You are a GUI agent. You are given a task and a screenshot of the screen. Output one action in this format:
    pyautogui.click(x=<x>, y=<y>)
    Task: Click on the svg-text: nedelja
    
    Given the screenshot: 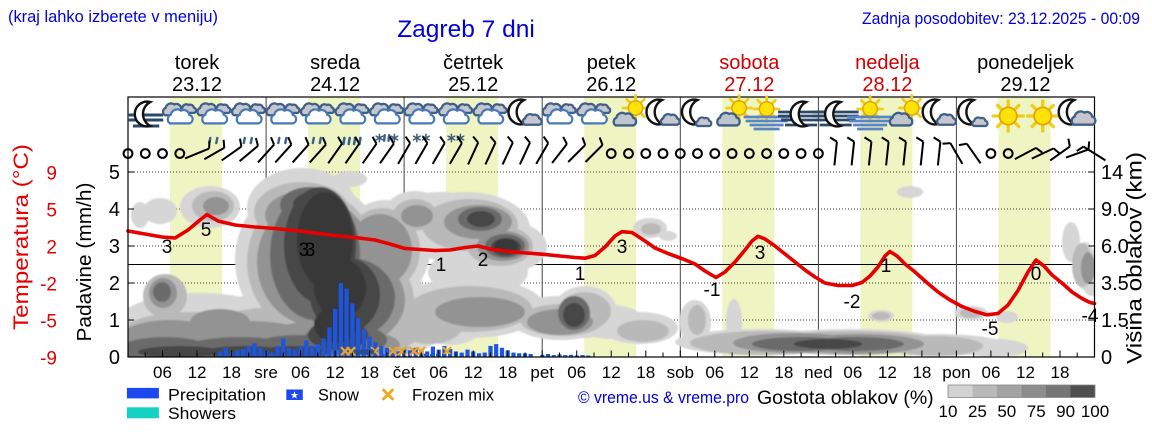 What is the action you would take?
    pyautogui.click(x=887, y=63)
    